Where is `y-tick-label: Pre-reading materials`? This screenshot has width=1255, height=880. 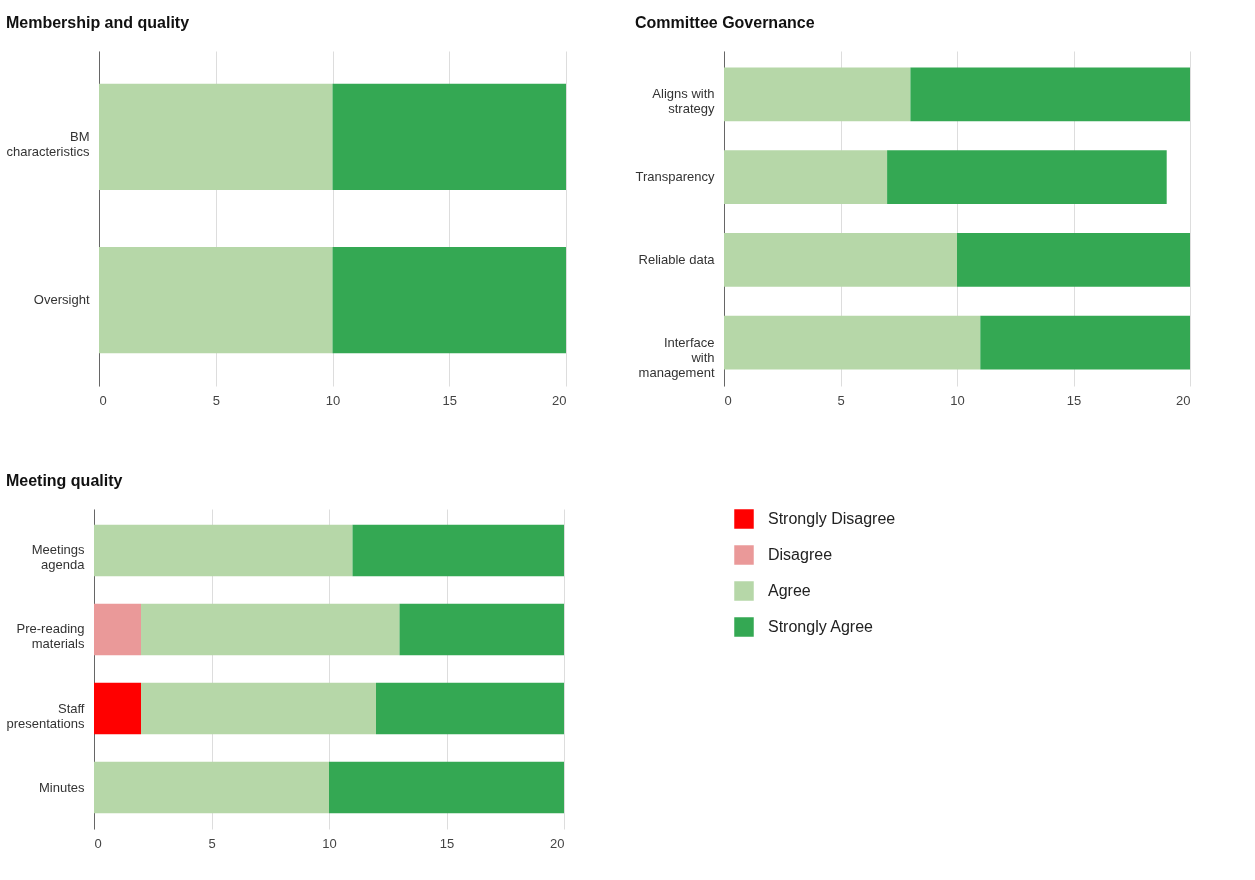
y-tick-label: Pre-reading materials is located at coordinates (50, 636).